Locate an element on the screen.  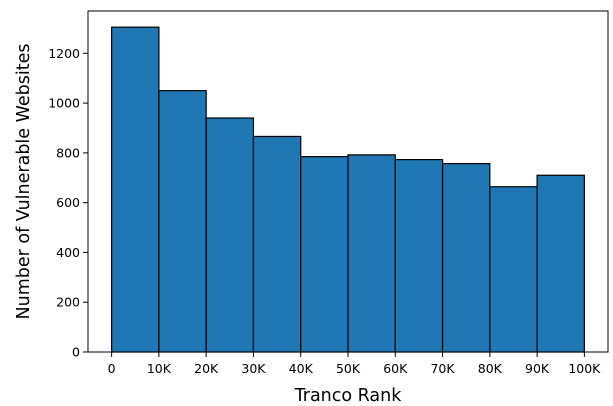
y-tick-label: 600 is located at coordinates (68, 202).